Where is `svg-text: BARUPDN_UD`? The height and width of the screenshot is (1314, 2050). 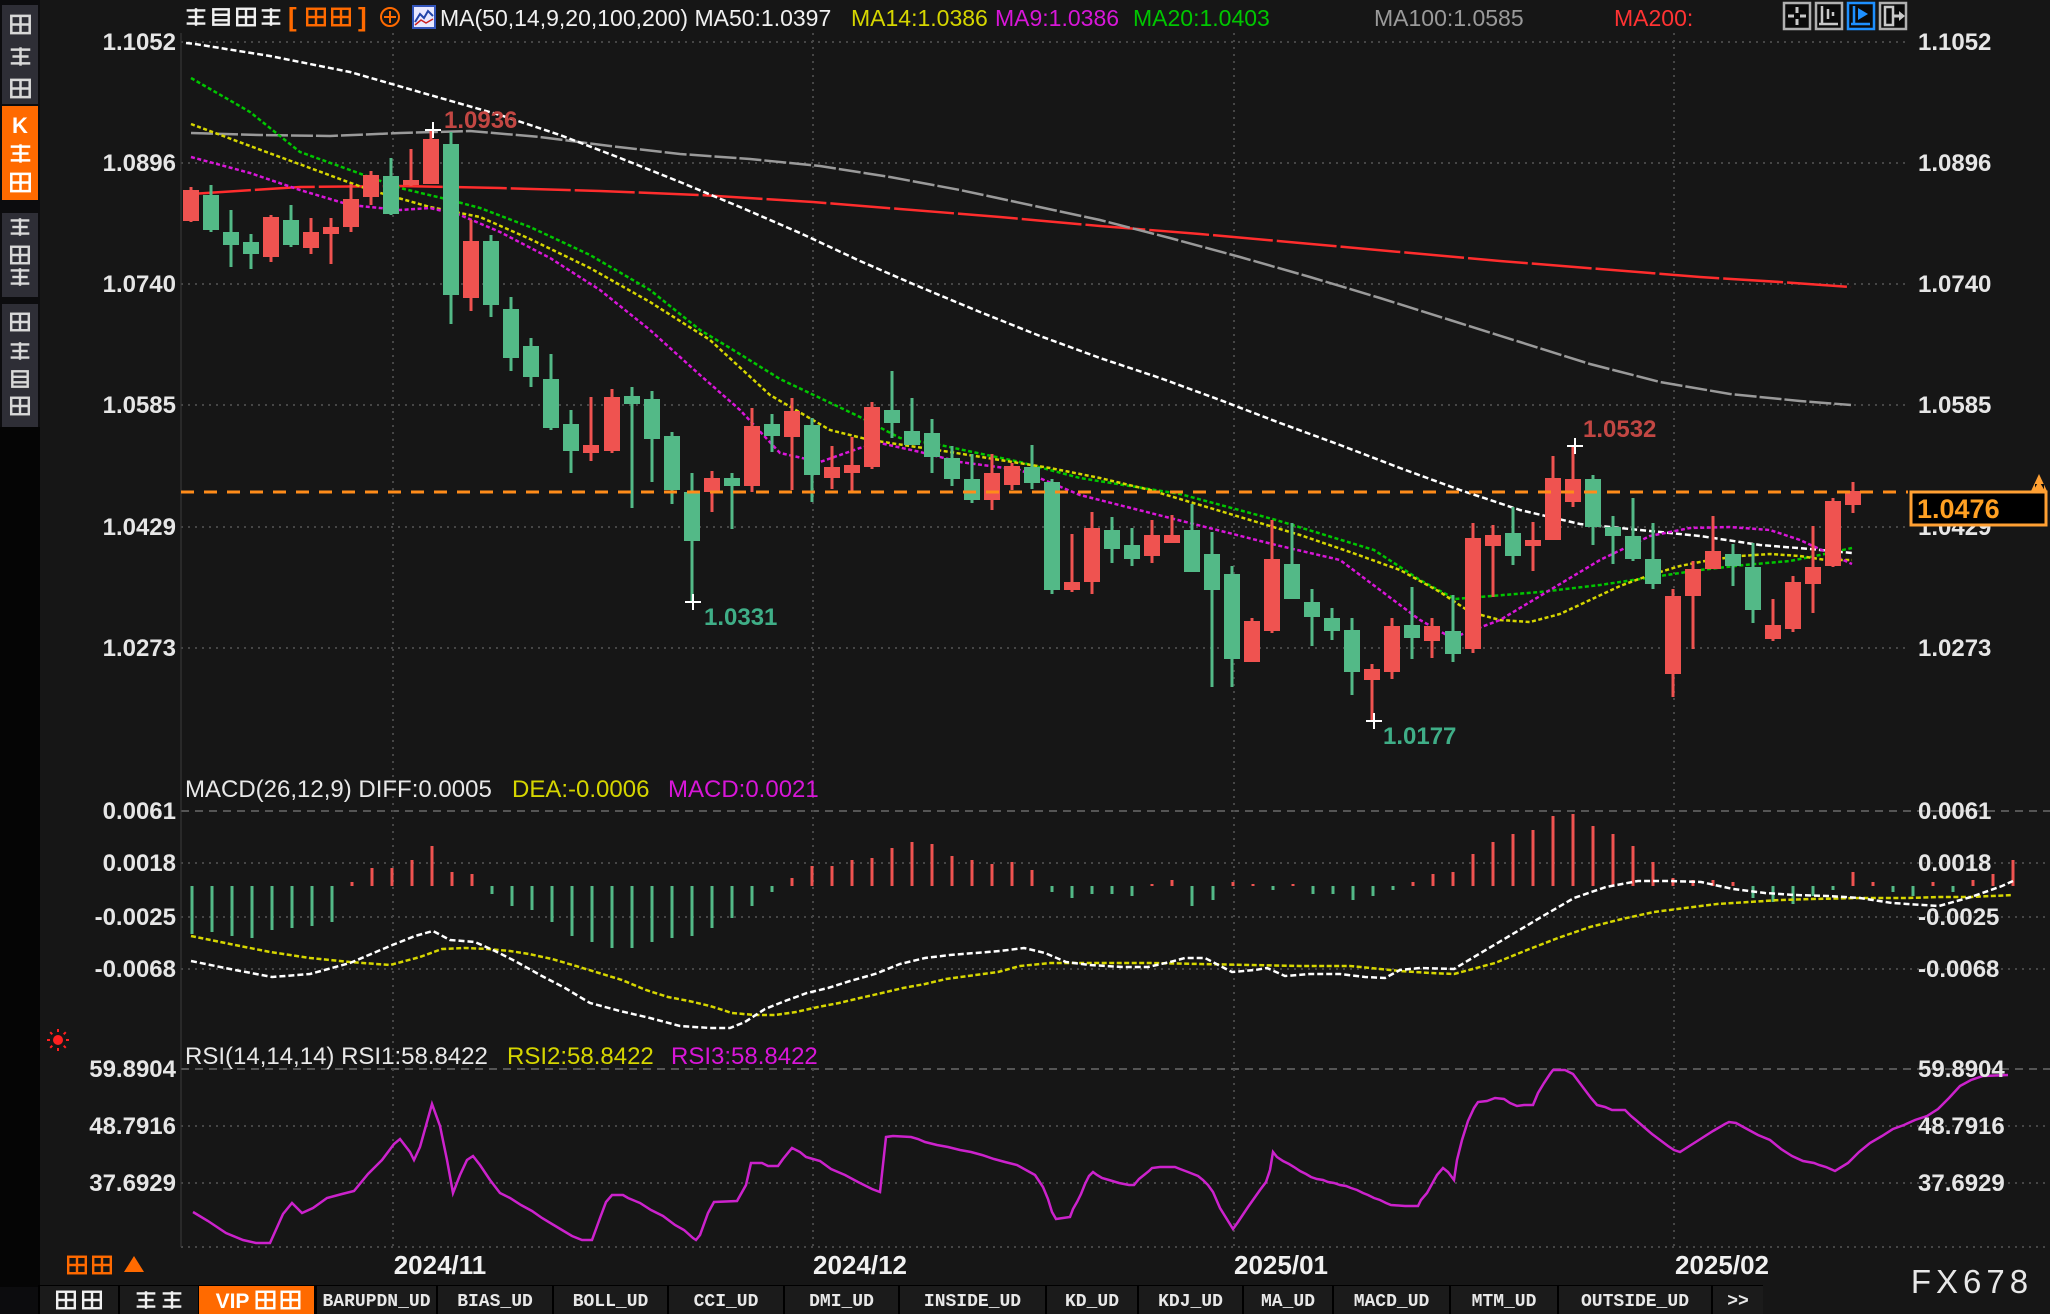 svg-text: BARUPDN_UD is located at coordinates (376, 1302).